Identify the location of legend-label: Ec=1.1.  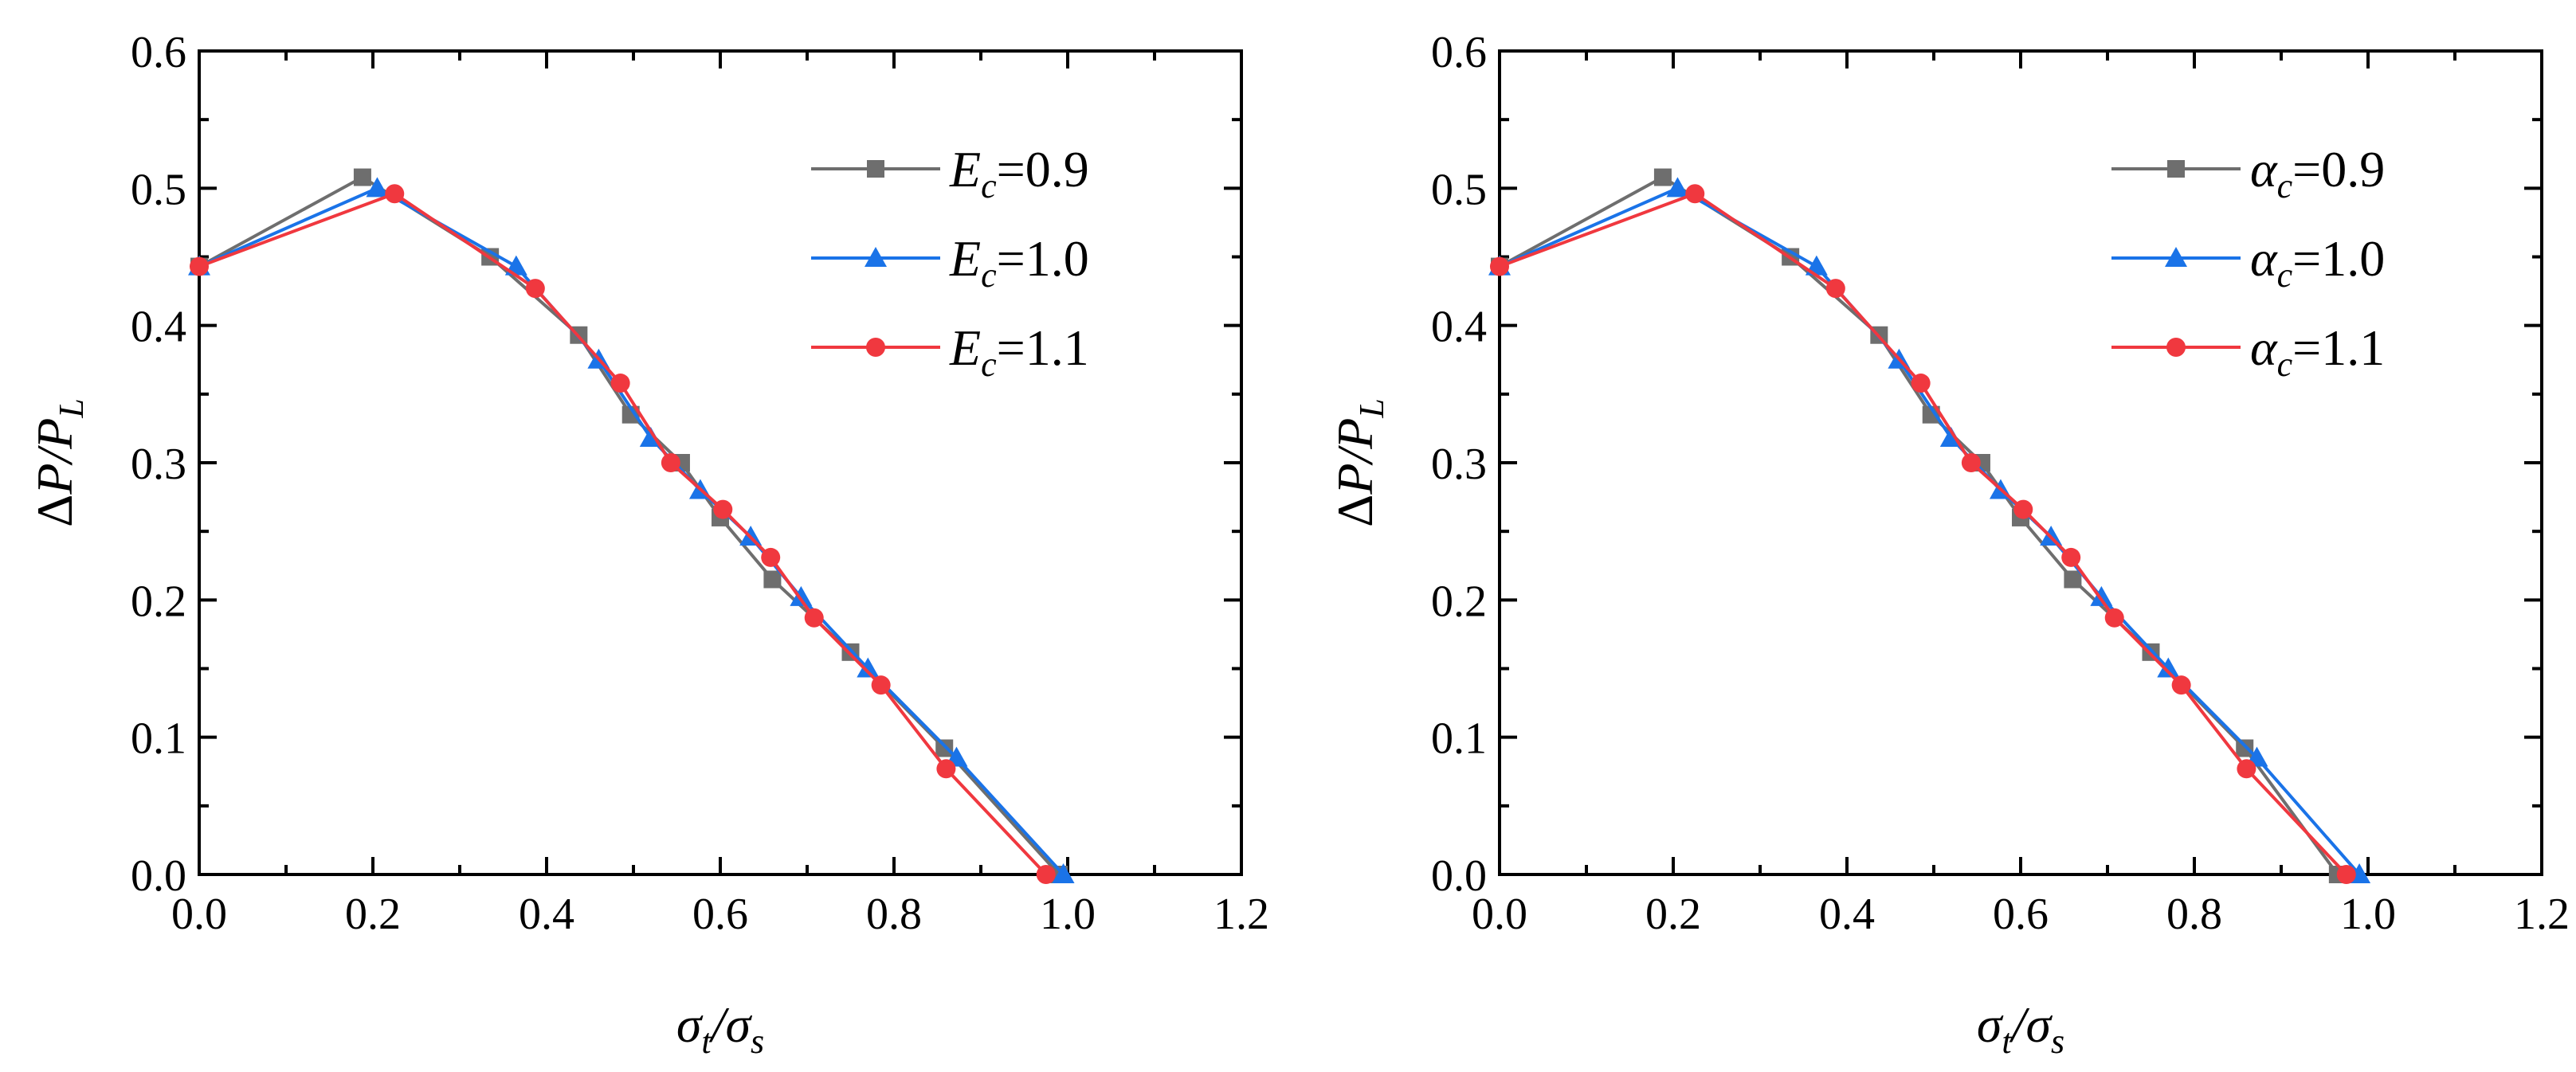
(1019, 351).